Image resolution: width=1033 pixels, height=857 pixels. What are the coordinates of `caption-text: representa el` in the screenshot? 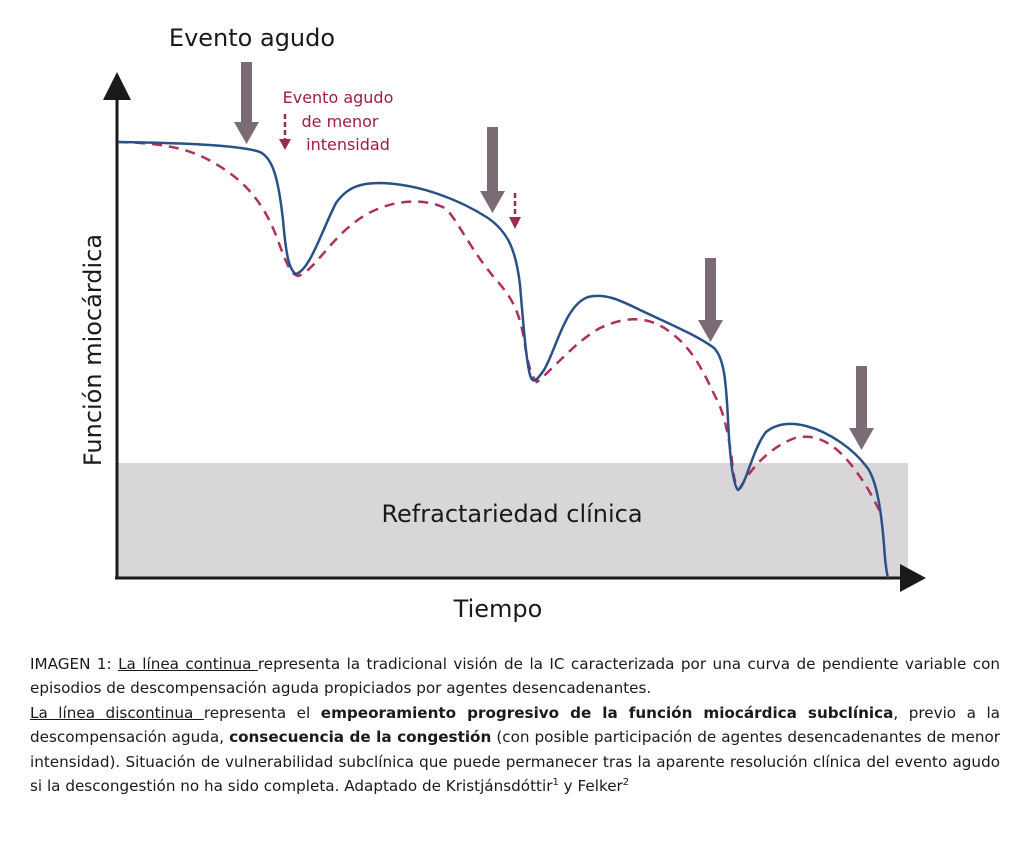 It's located at (262, 712).